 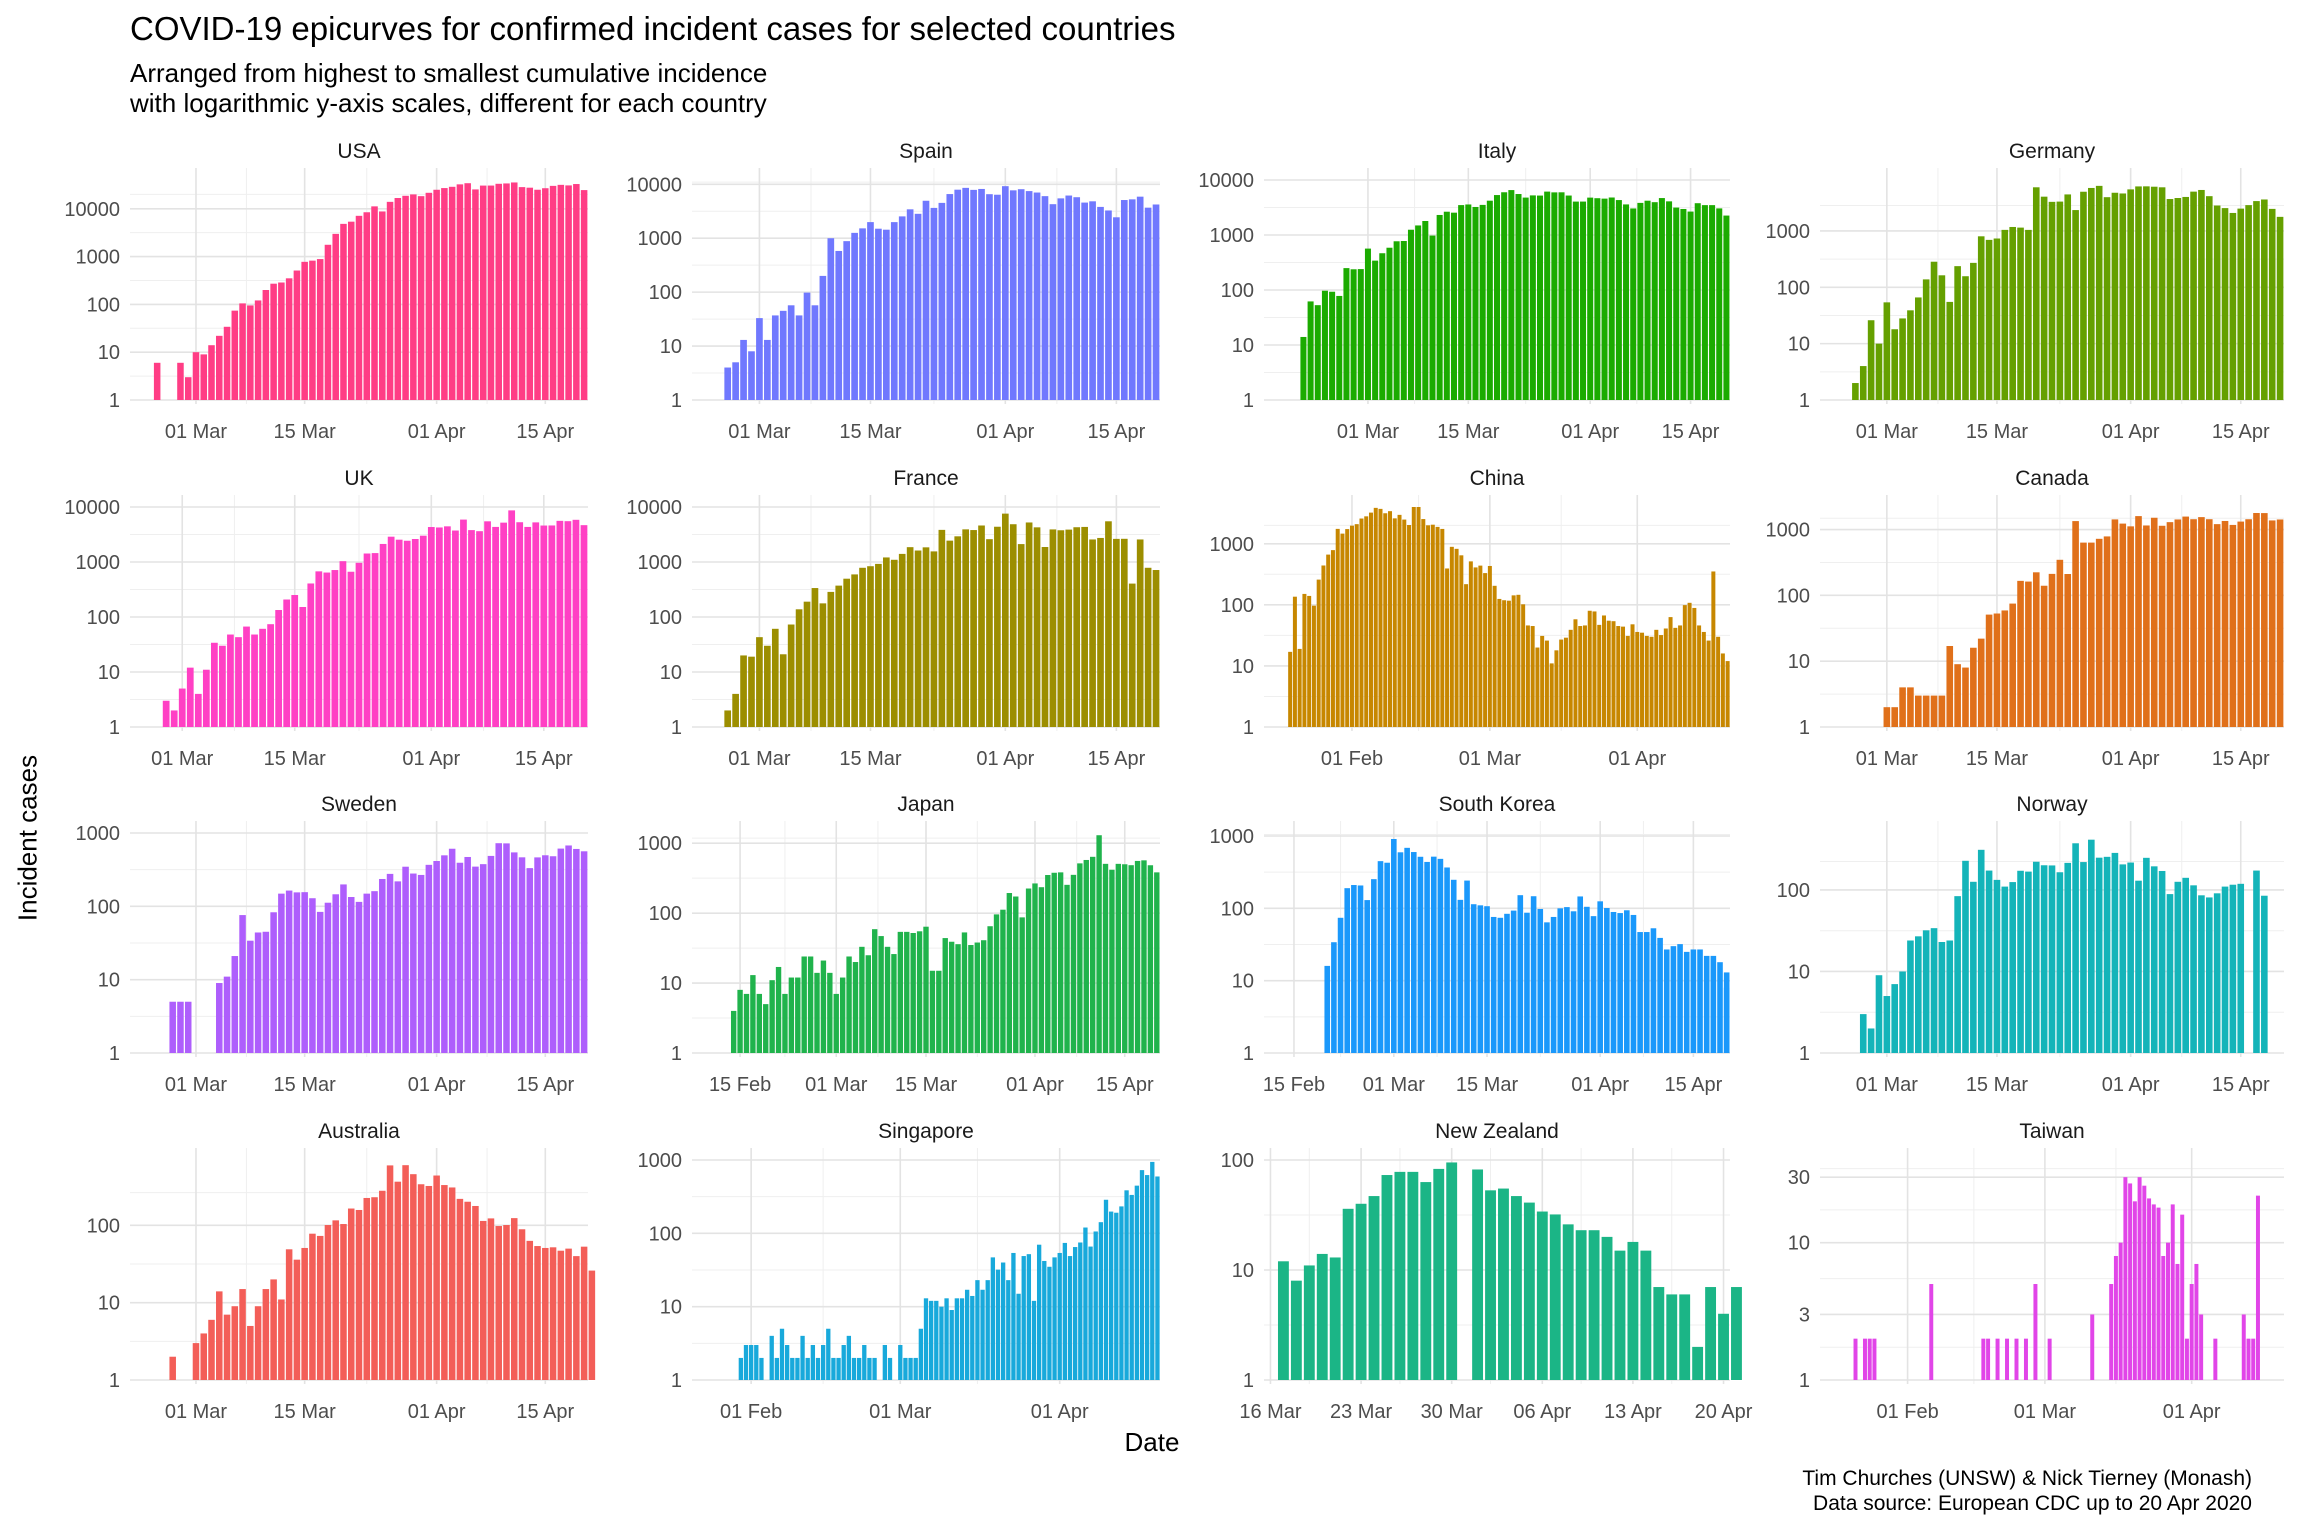 What do you see at coordinates (665, 914) in the screenshot?
I see `y-tick-label: 100` at bounding box center [665, 914].